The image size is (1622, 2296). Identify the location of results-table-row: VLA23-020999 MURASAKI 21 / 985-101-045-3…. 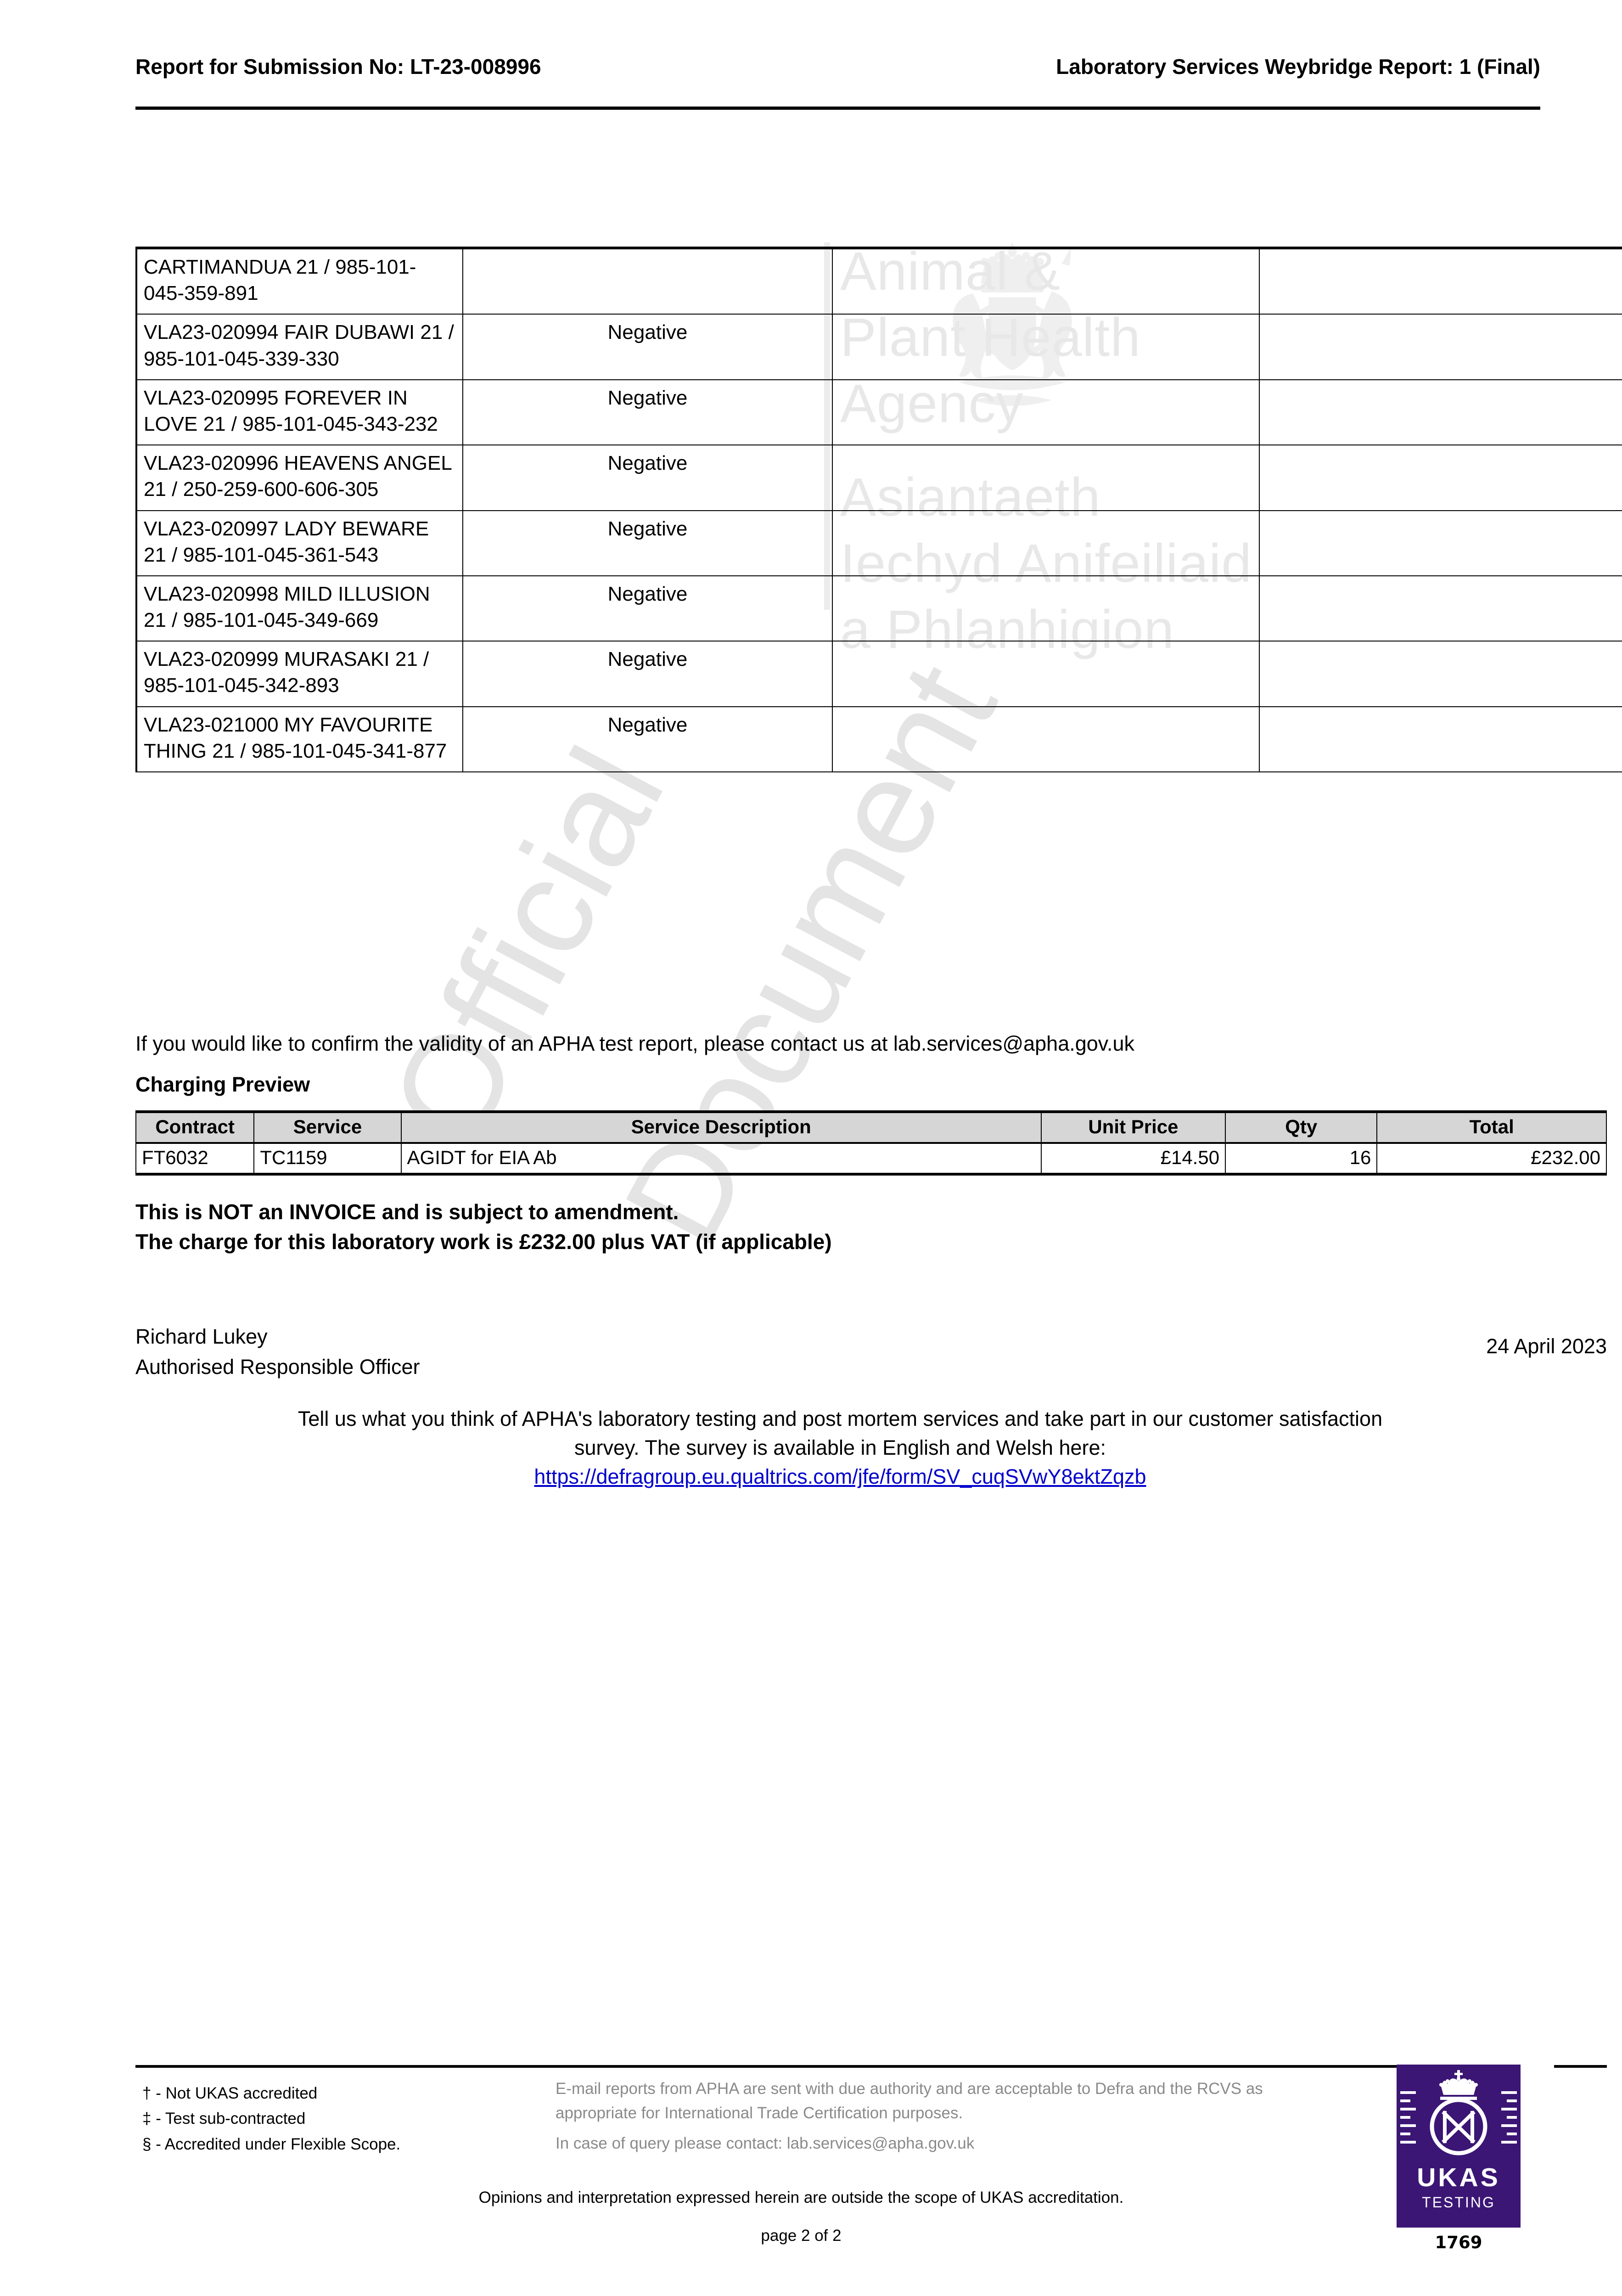
(878, 674).